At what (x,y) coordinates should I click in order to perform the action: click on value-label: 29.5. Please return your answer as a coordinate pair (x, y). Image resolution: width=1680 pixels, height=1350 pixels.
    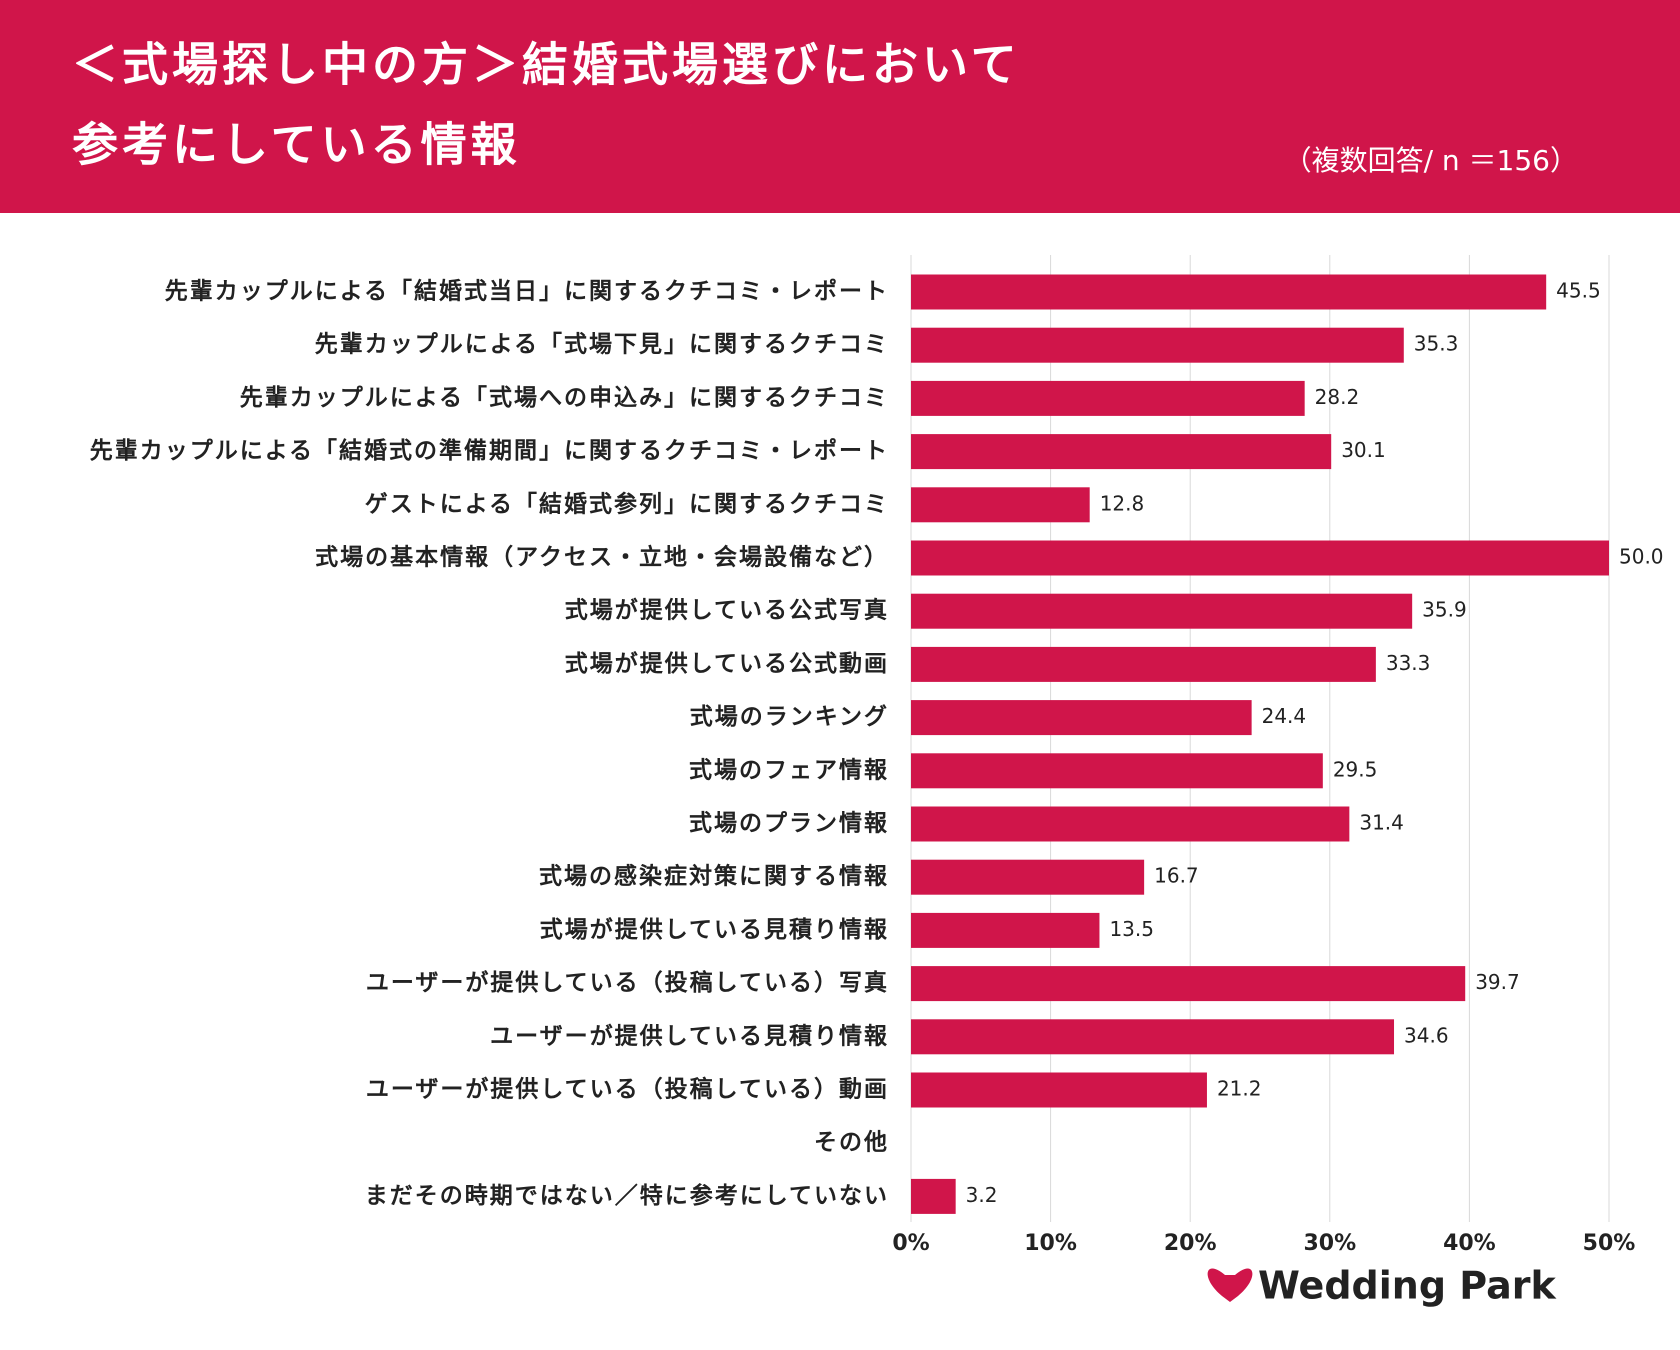
    Looking at the image, I should click on (1355, 769).